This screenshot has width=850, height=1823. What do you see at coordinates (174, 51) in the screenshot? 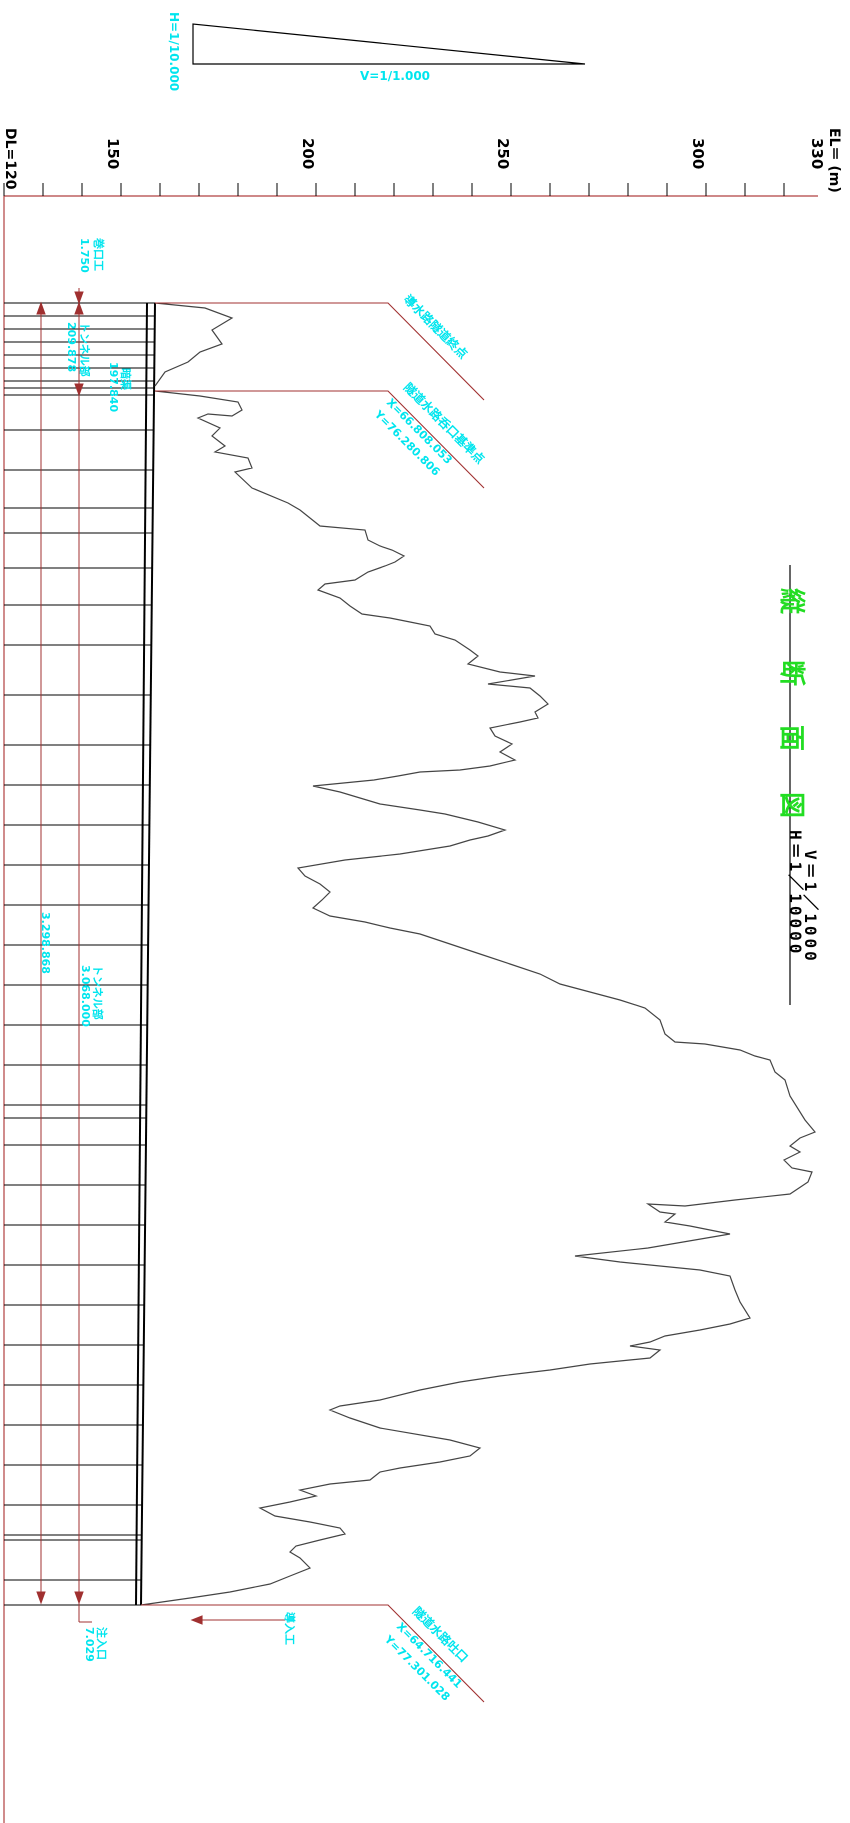
I see `scale-h-label: H=1/10.000` at bounding box center [174, 51].